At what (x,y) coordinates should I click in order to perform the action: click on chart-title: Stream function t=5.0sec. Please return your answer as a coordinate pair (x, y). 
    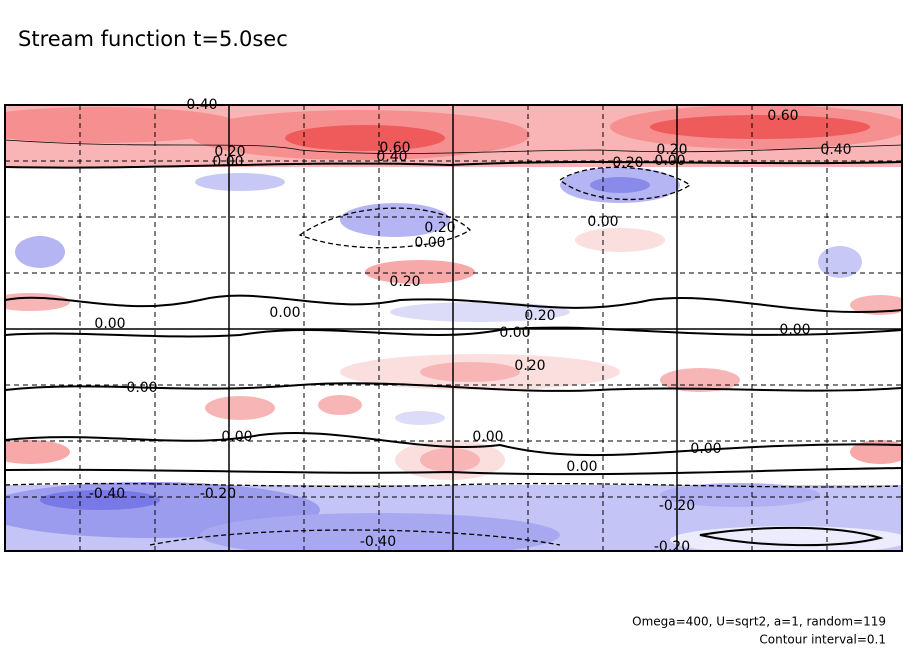
    Looking at the image, I should click on (153, 39).